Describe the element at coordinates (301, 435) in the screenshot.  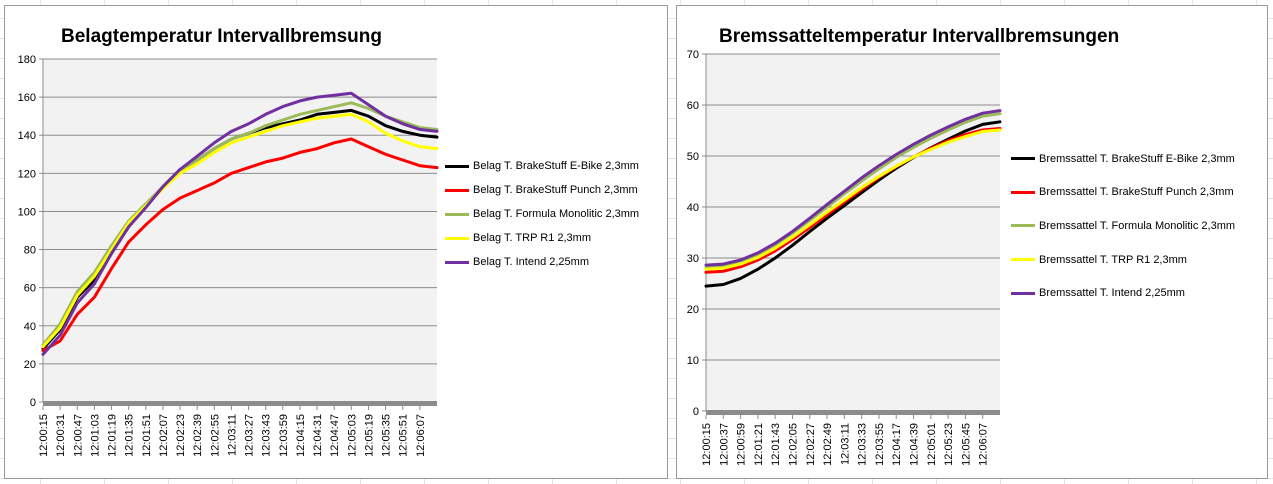
I see `x-tick-label: 12:04:15` at that location.